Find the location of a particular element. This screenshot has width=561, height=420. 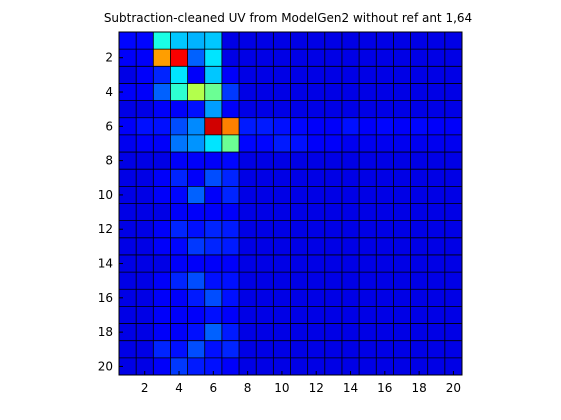

x-tick-label: 18 is located at coordinates (418, 388).